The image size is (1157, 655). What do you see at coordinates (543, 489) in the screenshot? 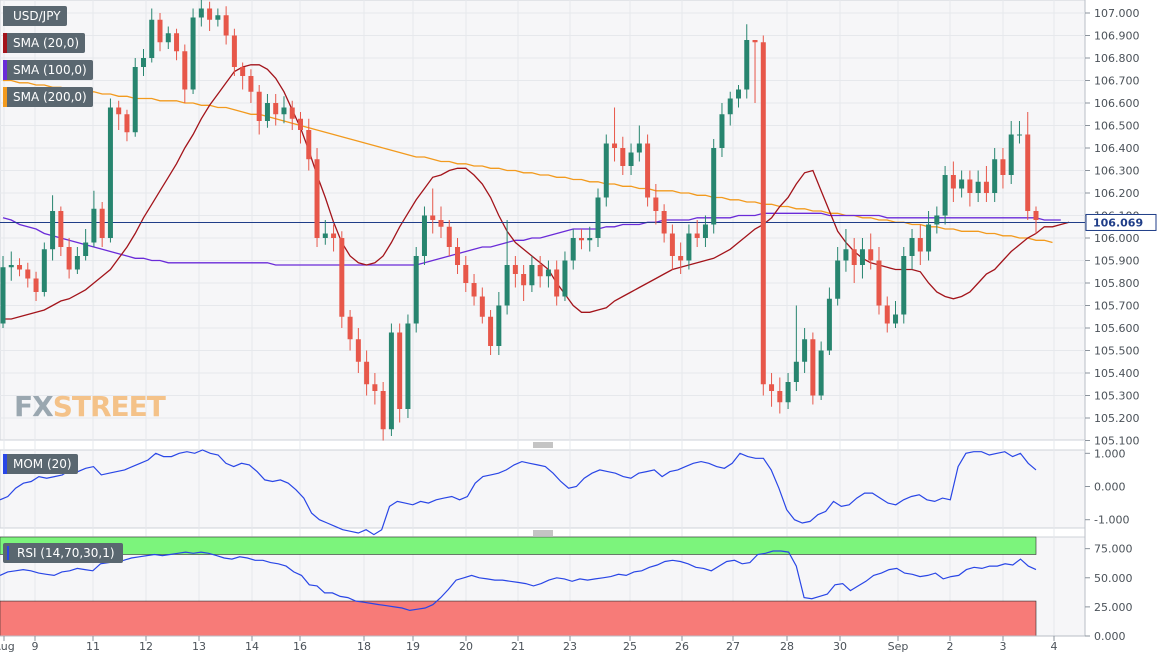
I see `mom-pane` at bounding box center [543, 489].